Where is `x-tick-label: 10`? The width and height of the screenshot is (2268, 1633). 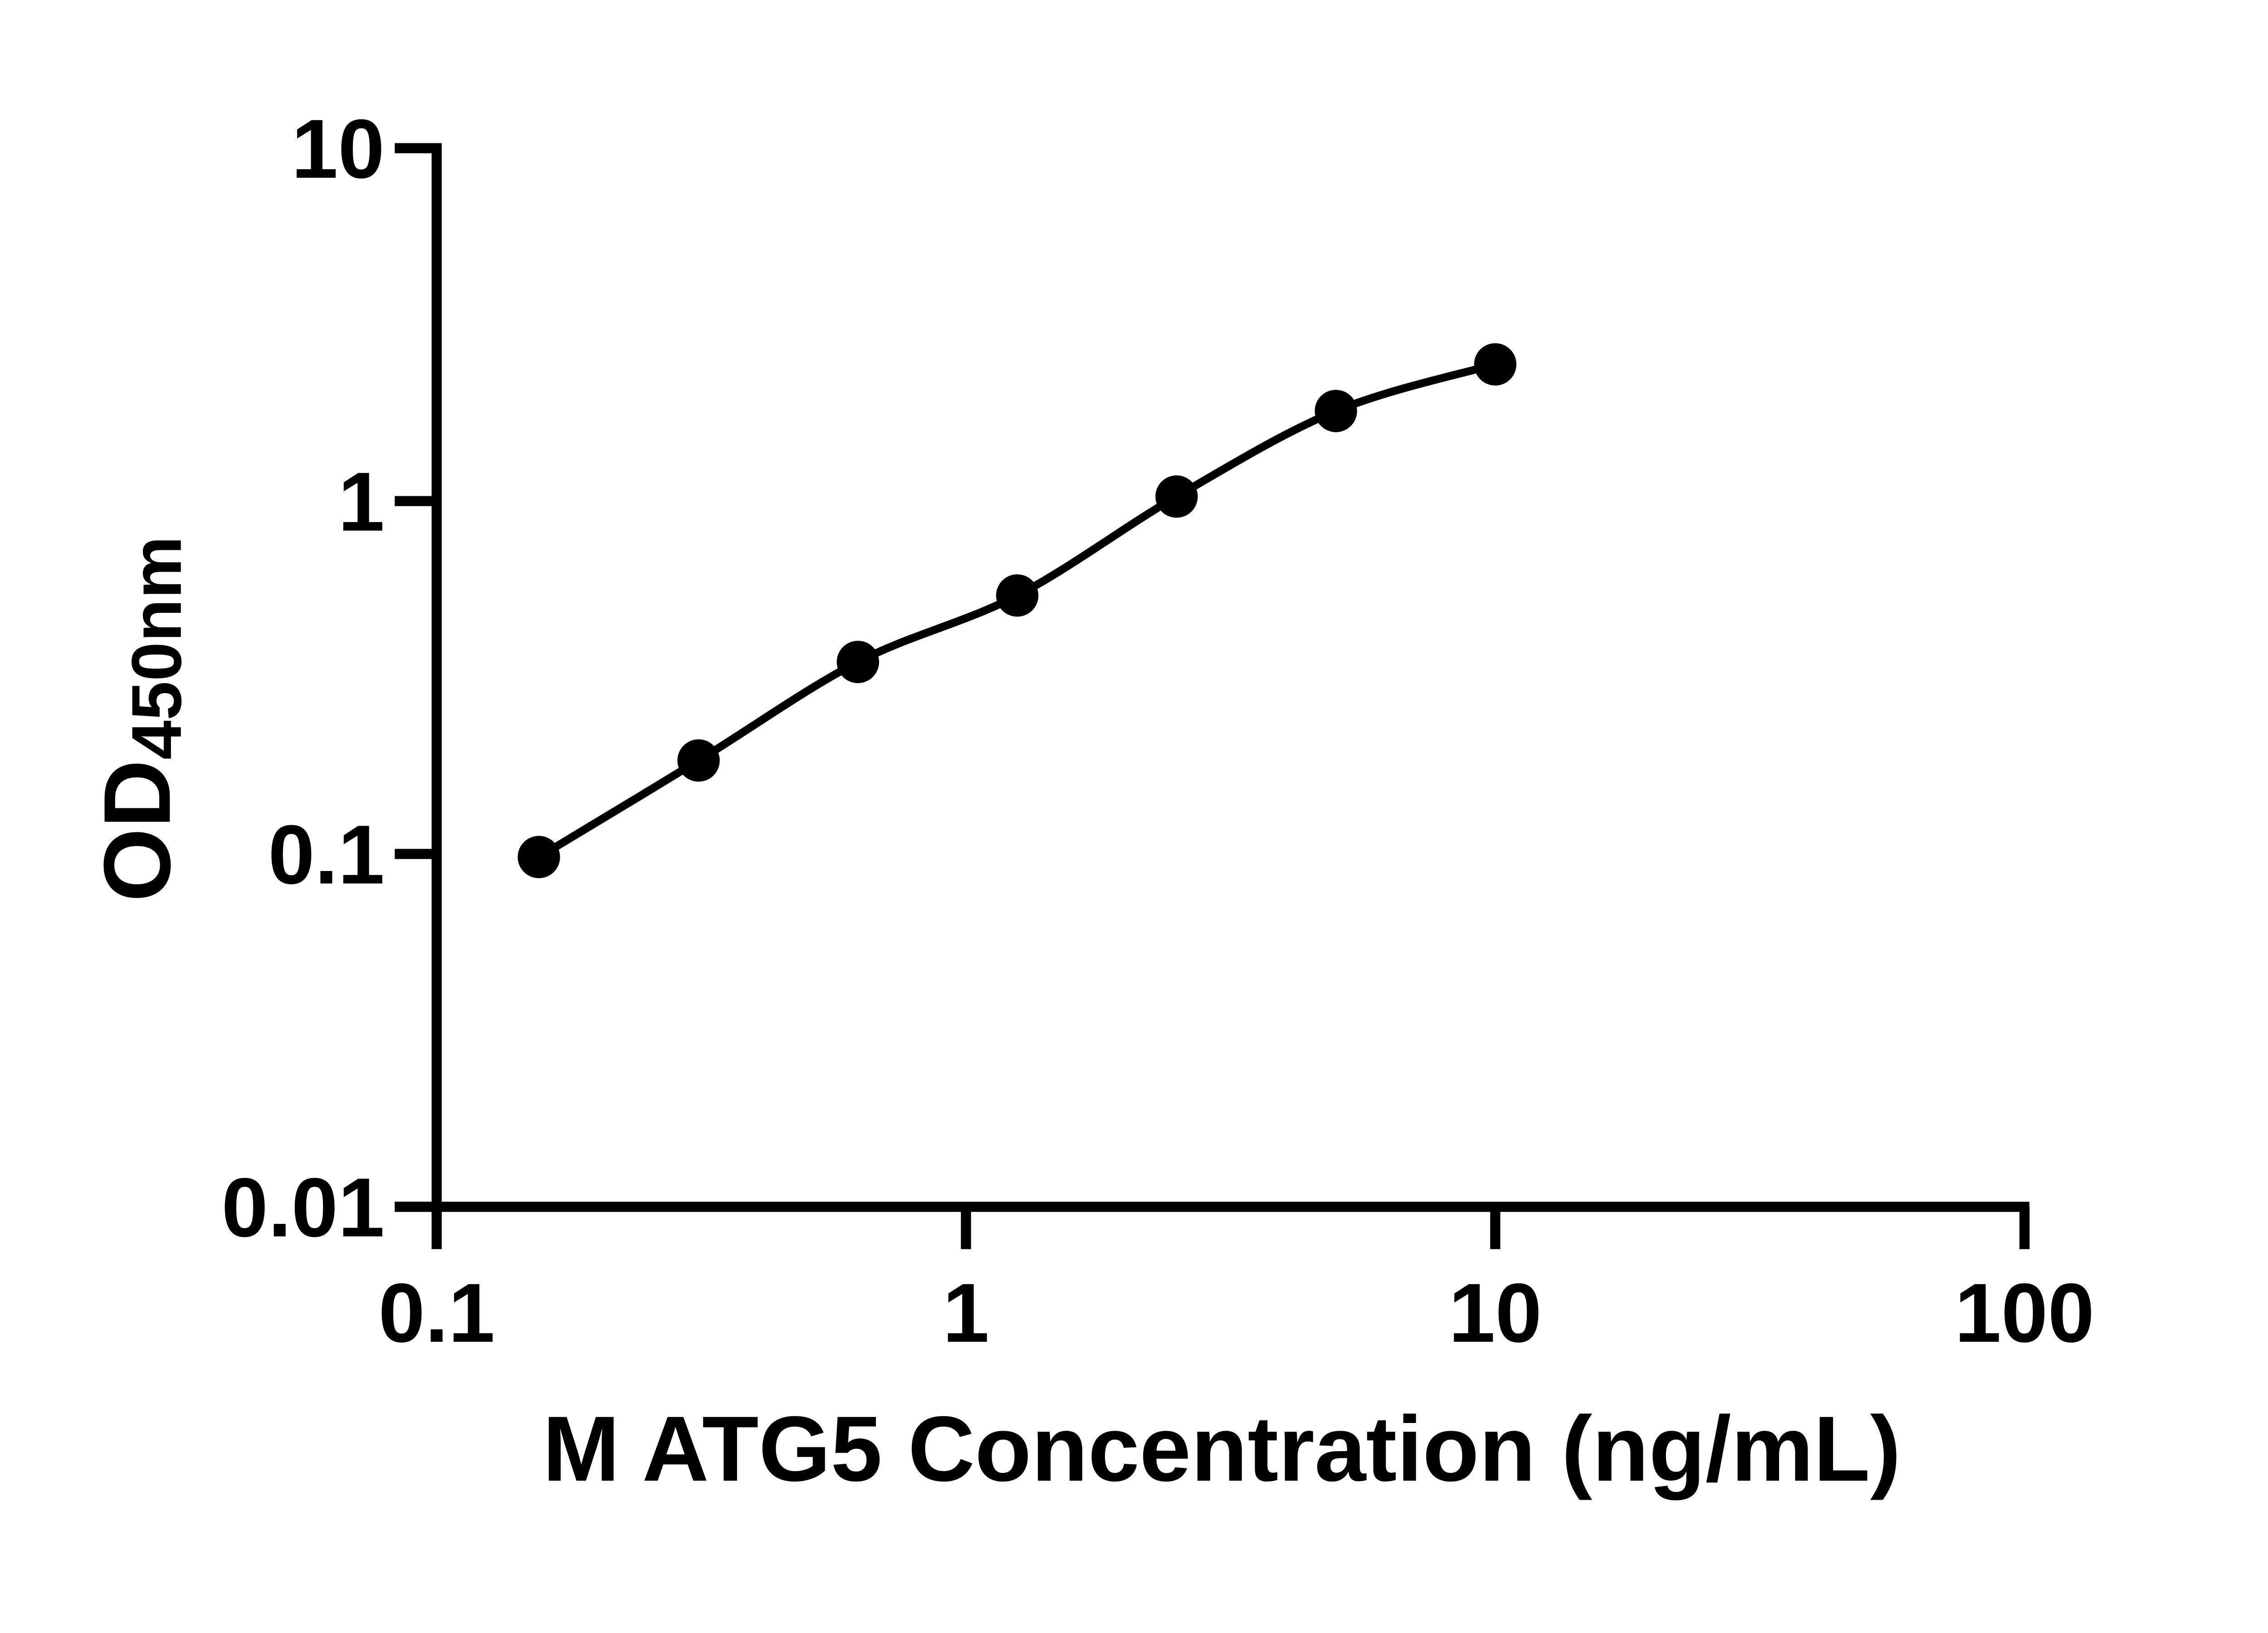
x-tick-label: 10 is located at coordinates (1495, 1313).